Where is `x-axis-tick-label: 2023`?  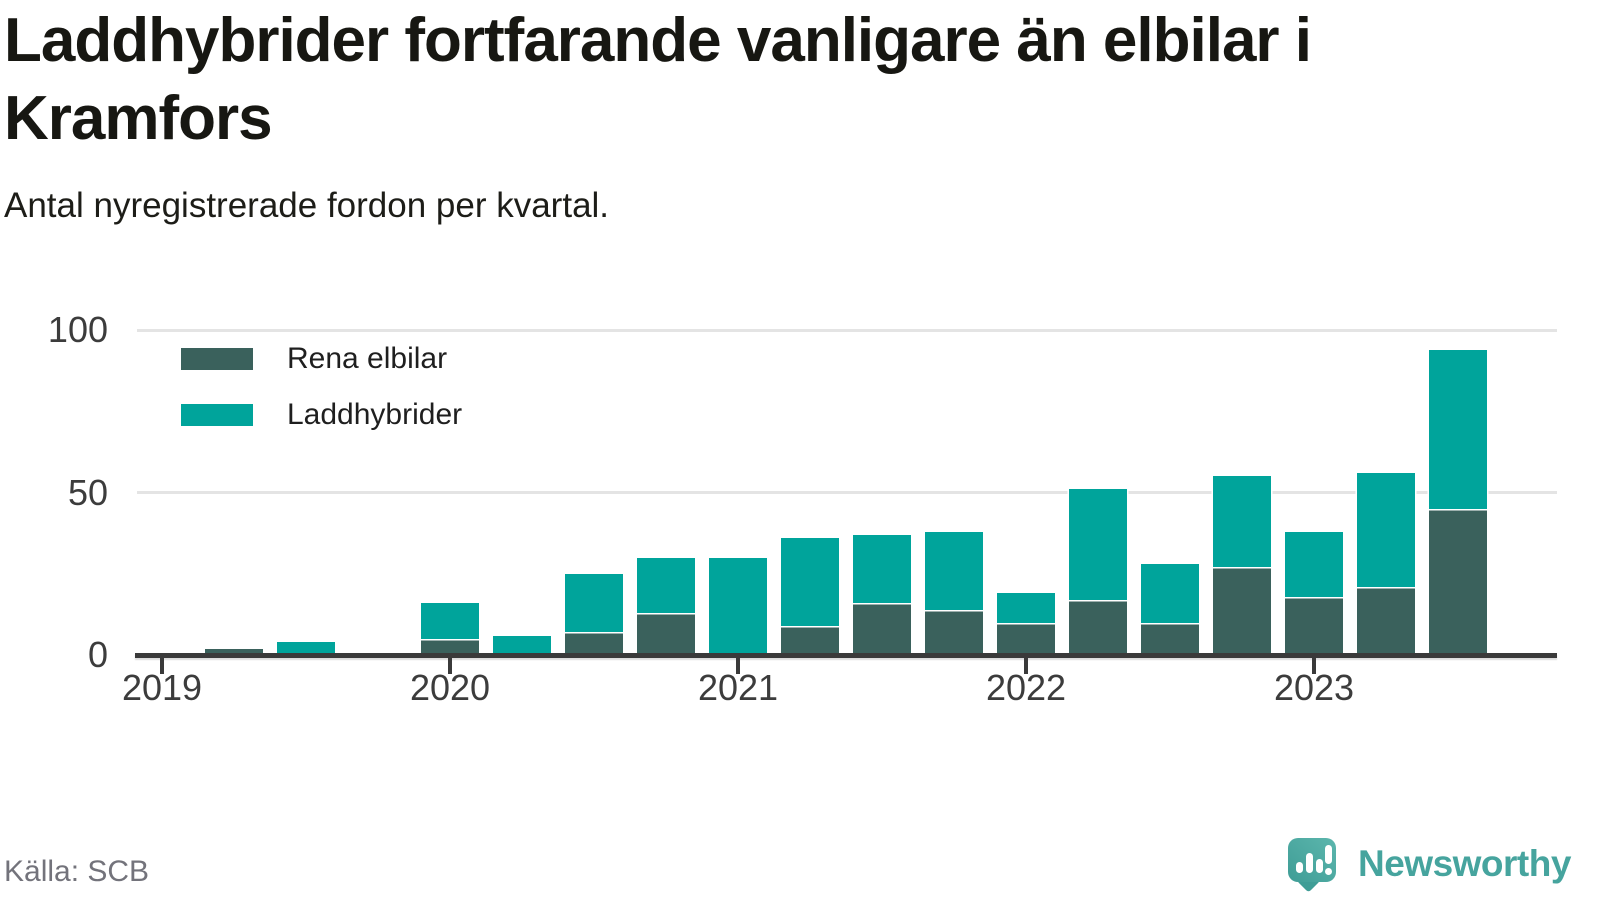
x-axis-tick-label: 2023 is located at coordinates (1314, 687).